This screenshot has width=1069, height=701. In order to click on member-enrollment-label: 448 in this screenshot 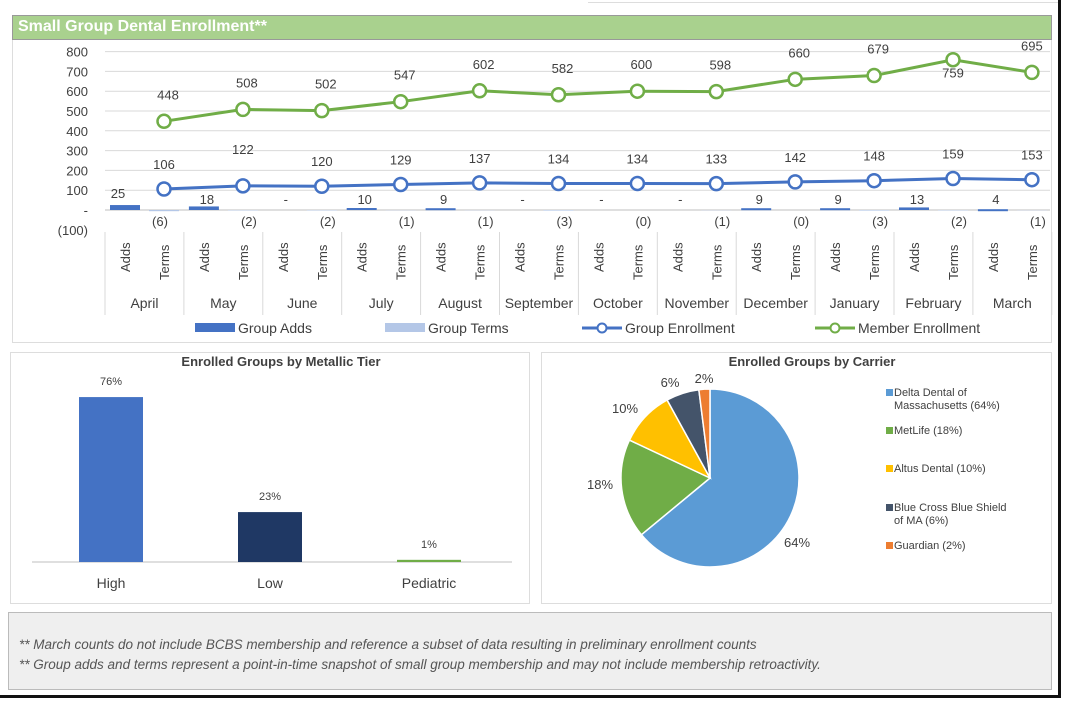, I will do `click(168, 94)`.